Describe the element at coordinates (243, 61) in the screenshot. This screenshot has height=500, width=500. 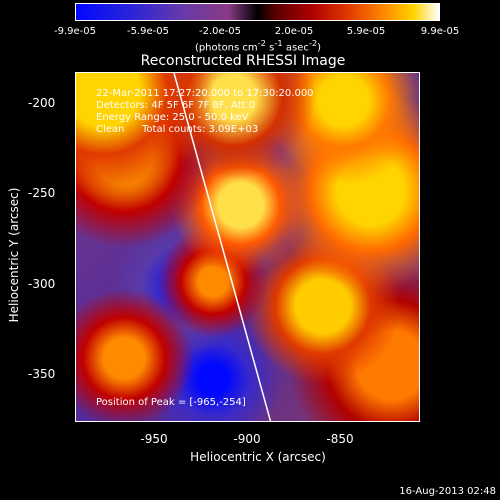
I see `image-title: Reconstructed RHESSI Image` at that location.